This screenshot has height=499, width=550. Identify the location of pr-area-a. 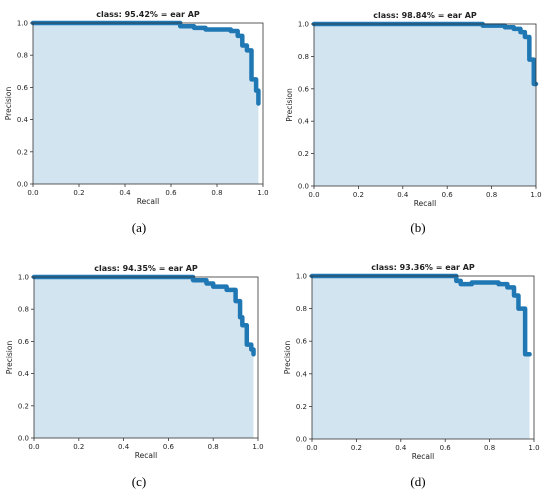
(146, 103).